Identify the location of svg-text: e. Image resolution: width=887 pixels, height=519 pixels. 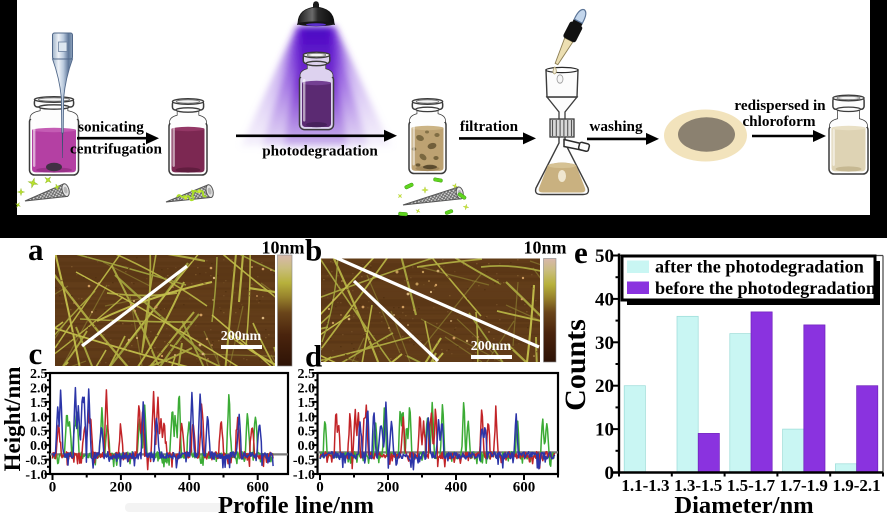
(581, 252).